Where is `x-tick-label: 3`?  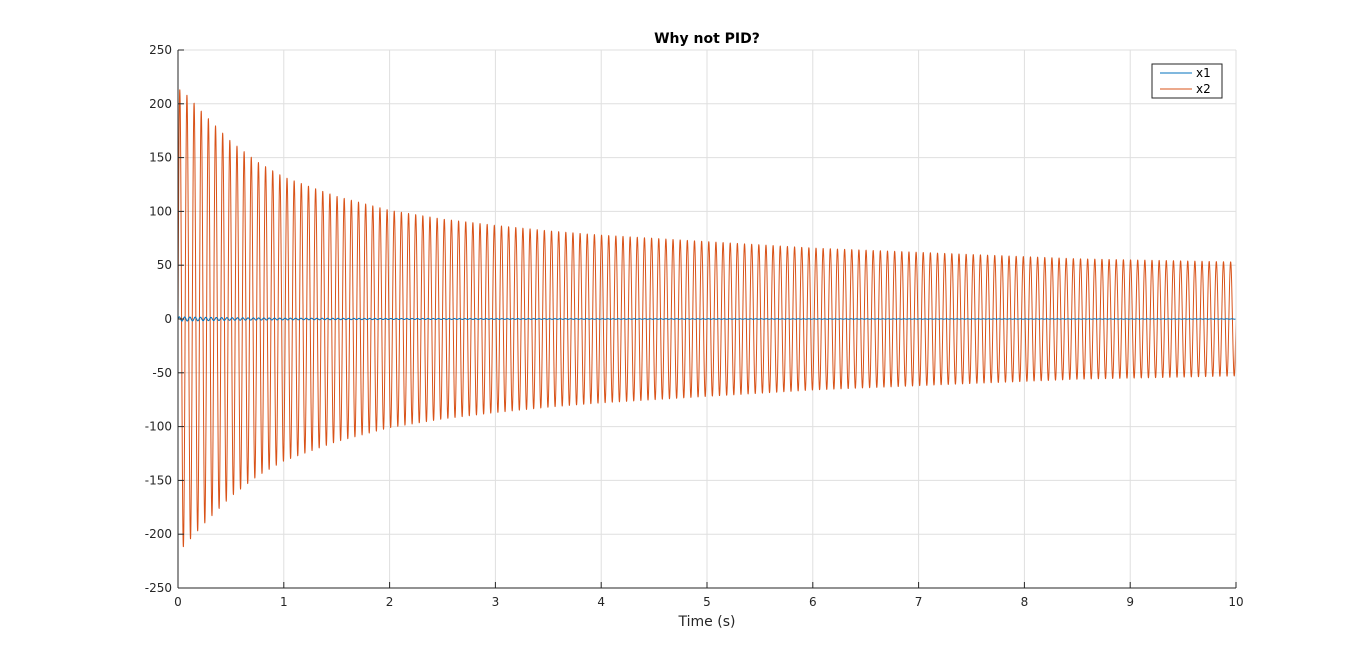
x-tick-label: 3 is located at coordinates (496, 602).